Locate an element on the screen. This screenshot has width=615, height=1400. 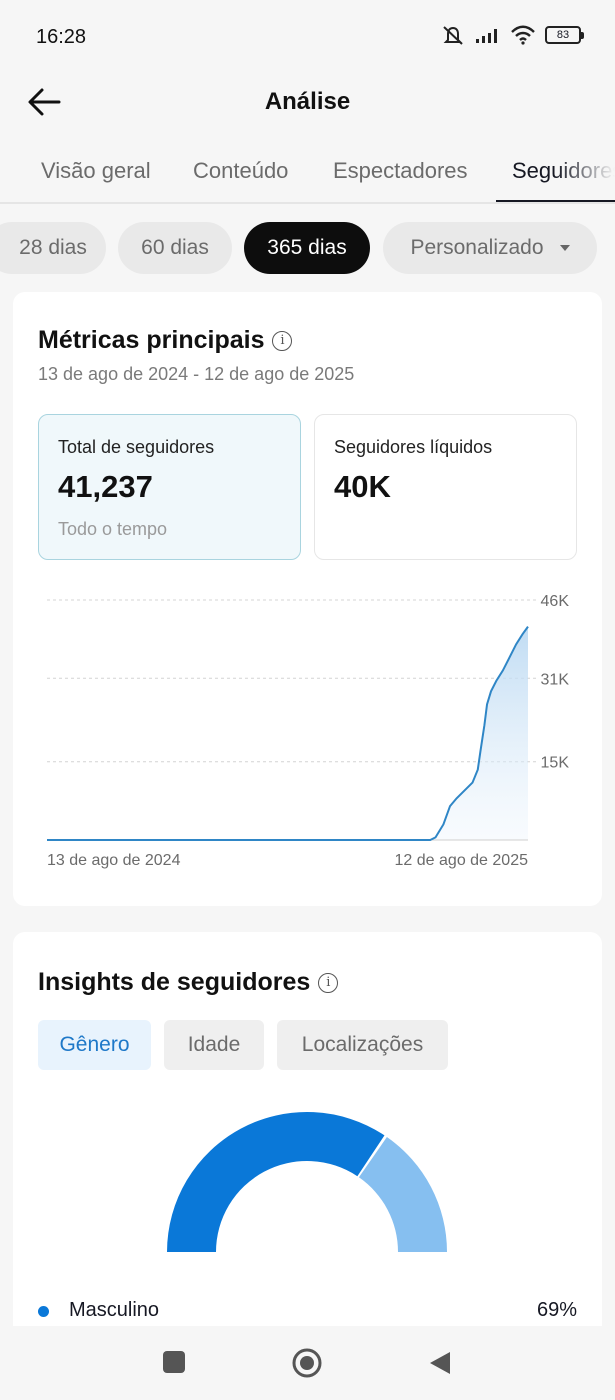
chip-label: 28 dias is located at coordinates (53, 247).